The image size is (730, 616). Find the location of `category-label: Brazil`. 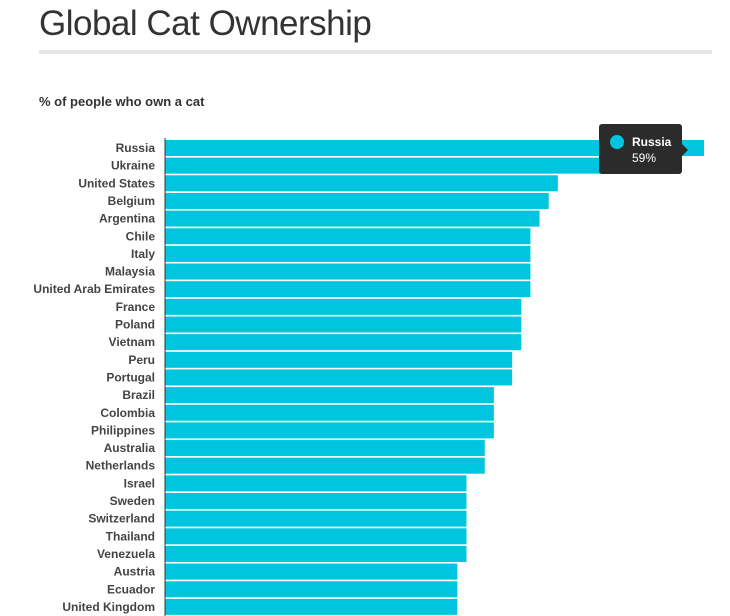

category-label: Brazil is located at coordinates (138, 395).